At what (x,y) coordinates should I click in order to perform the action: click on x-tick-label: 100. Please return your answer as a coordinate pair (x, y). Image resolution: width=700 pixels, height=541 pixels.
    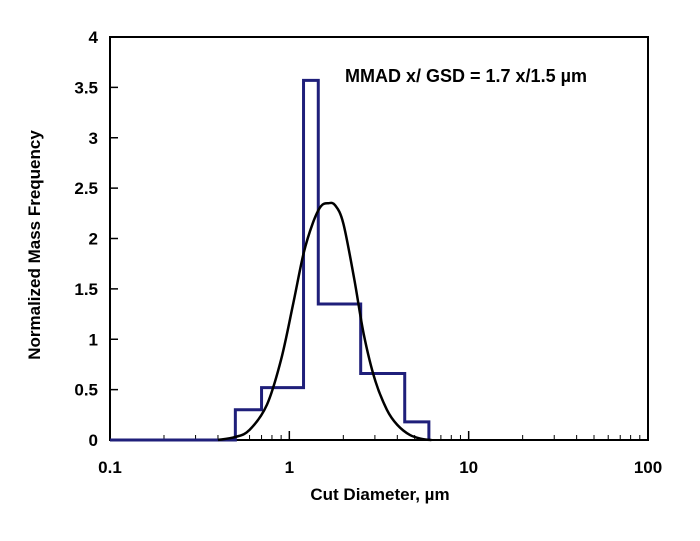
    Looking at the image, I should click on (648, 467).